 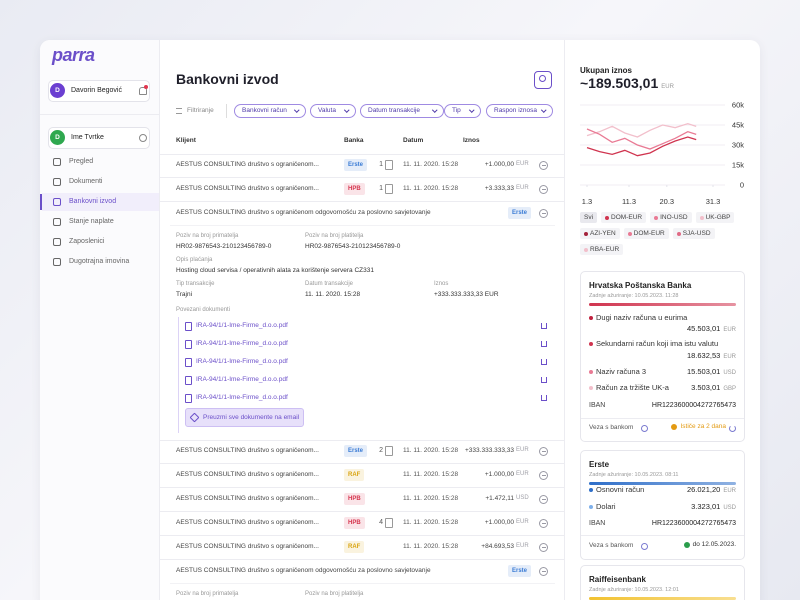 I want to click on nav-item: Dugotrajna imovina, so click(x=99, y=261).